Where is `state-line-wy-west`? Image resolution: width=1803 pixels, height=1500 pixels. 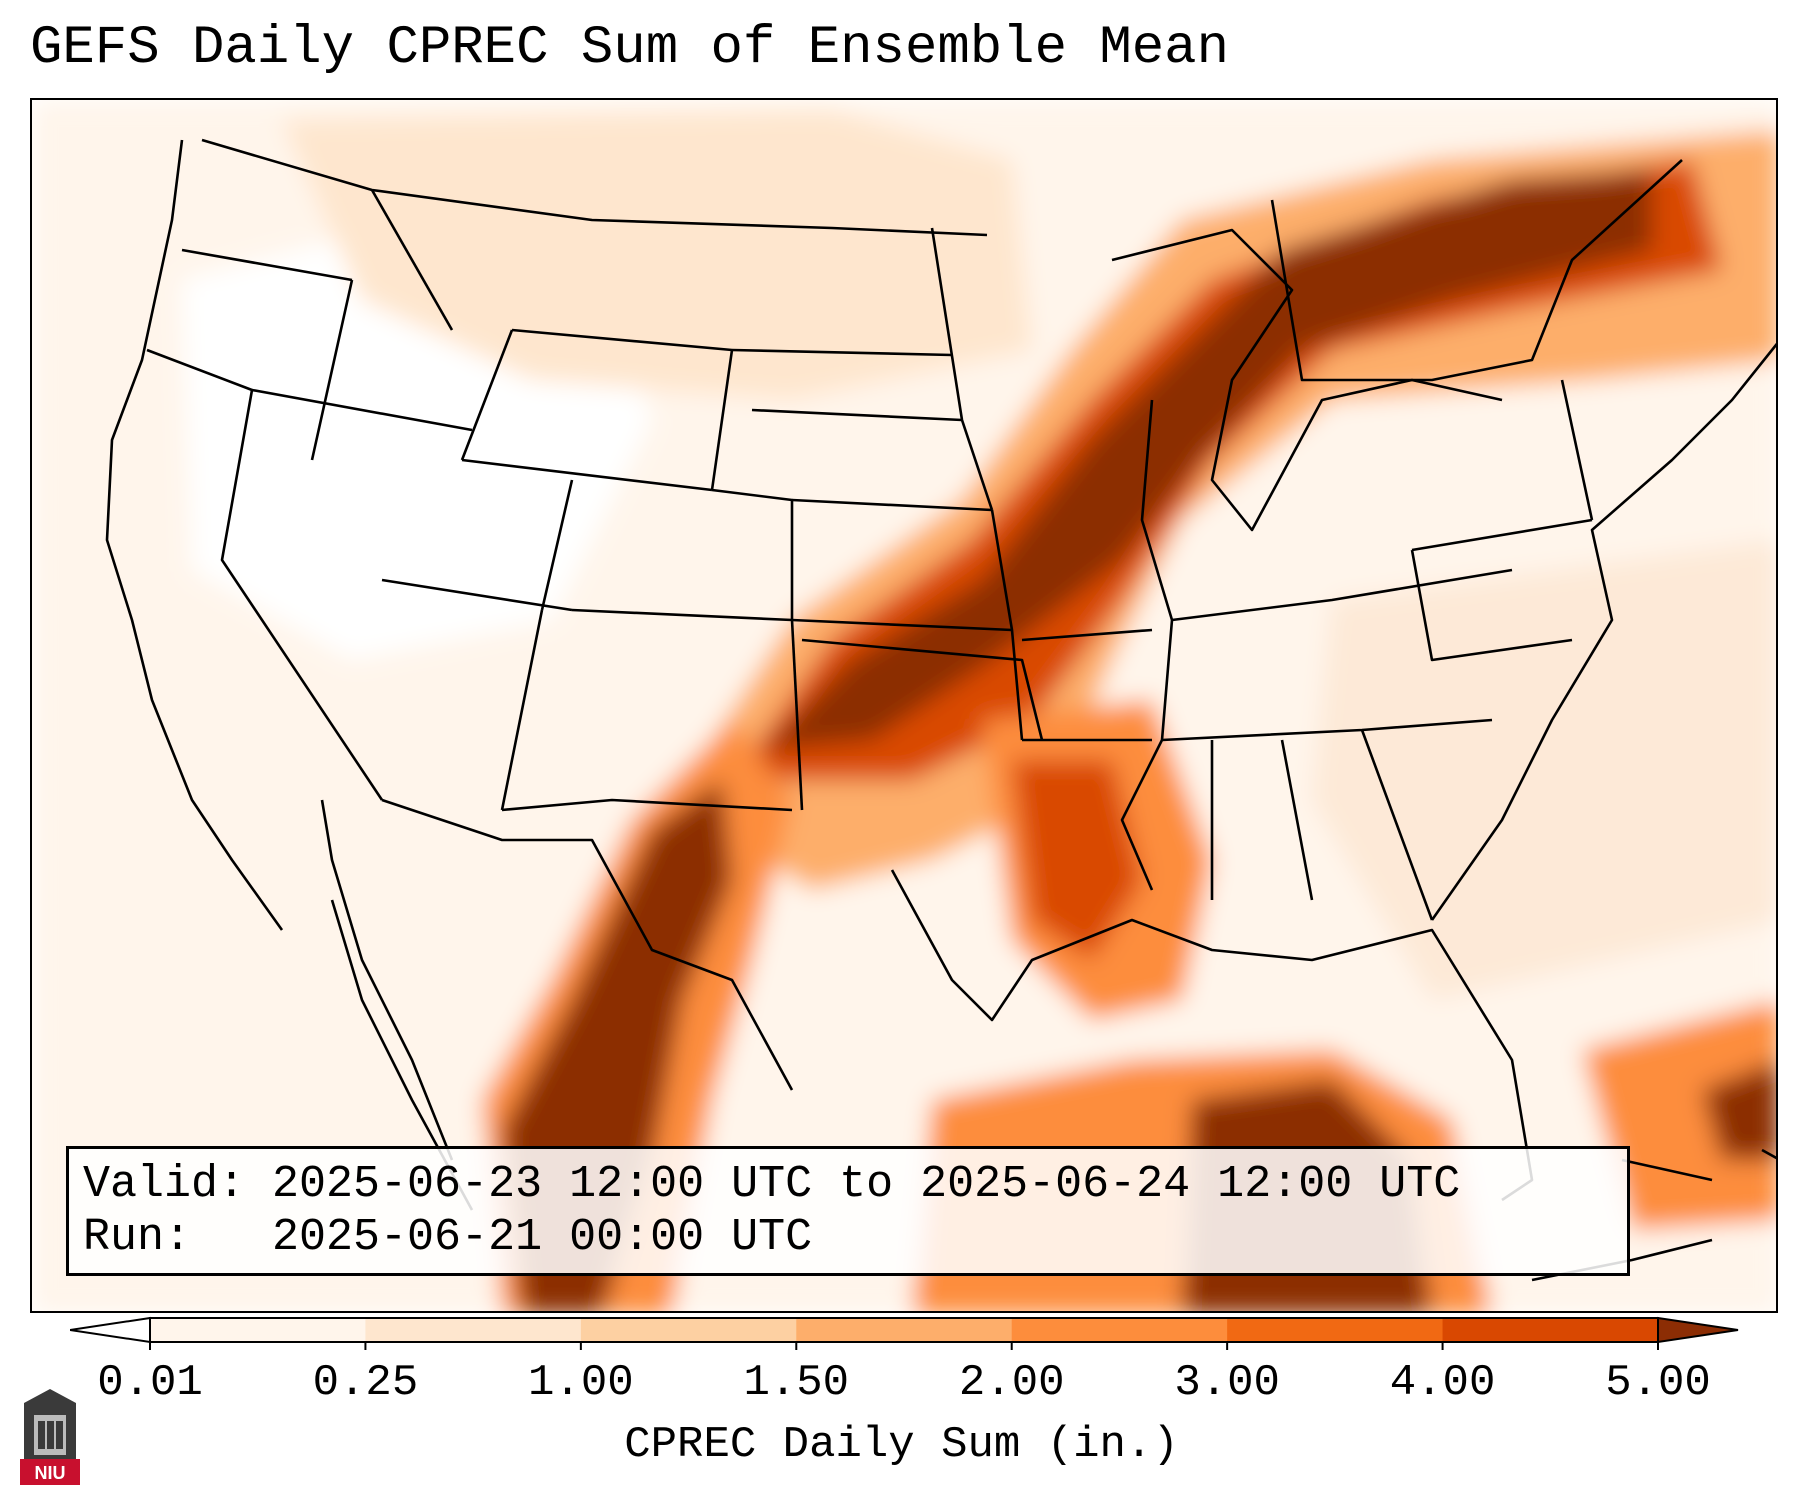 state-line-wy-west is located at coordinates (487, 395).